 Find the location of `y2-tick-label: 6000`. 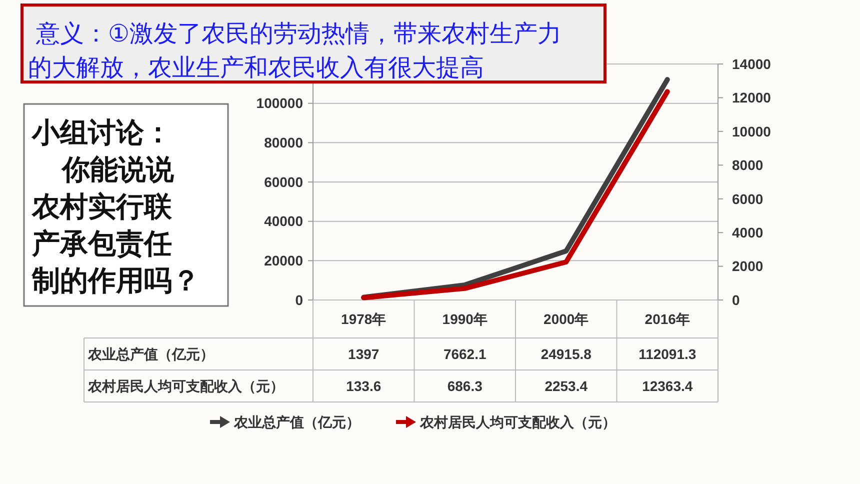

y2-tick-label: 6000 is located at coordinates (748, 198).